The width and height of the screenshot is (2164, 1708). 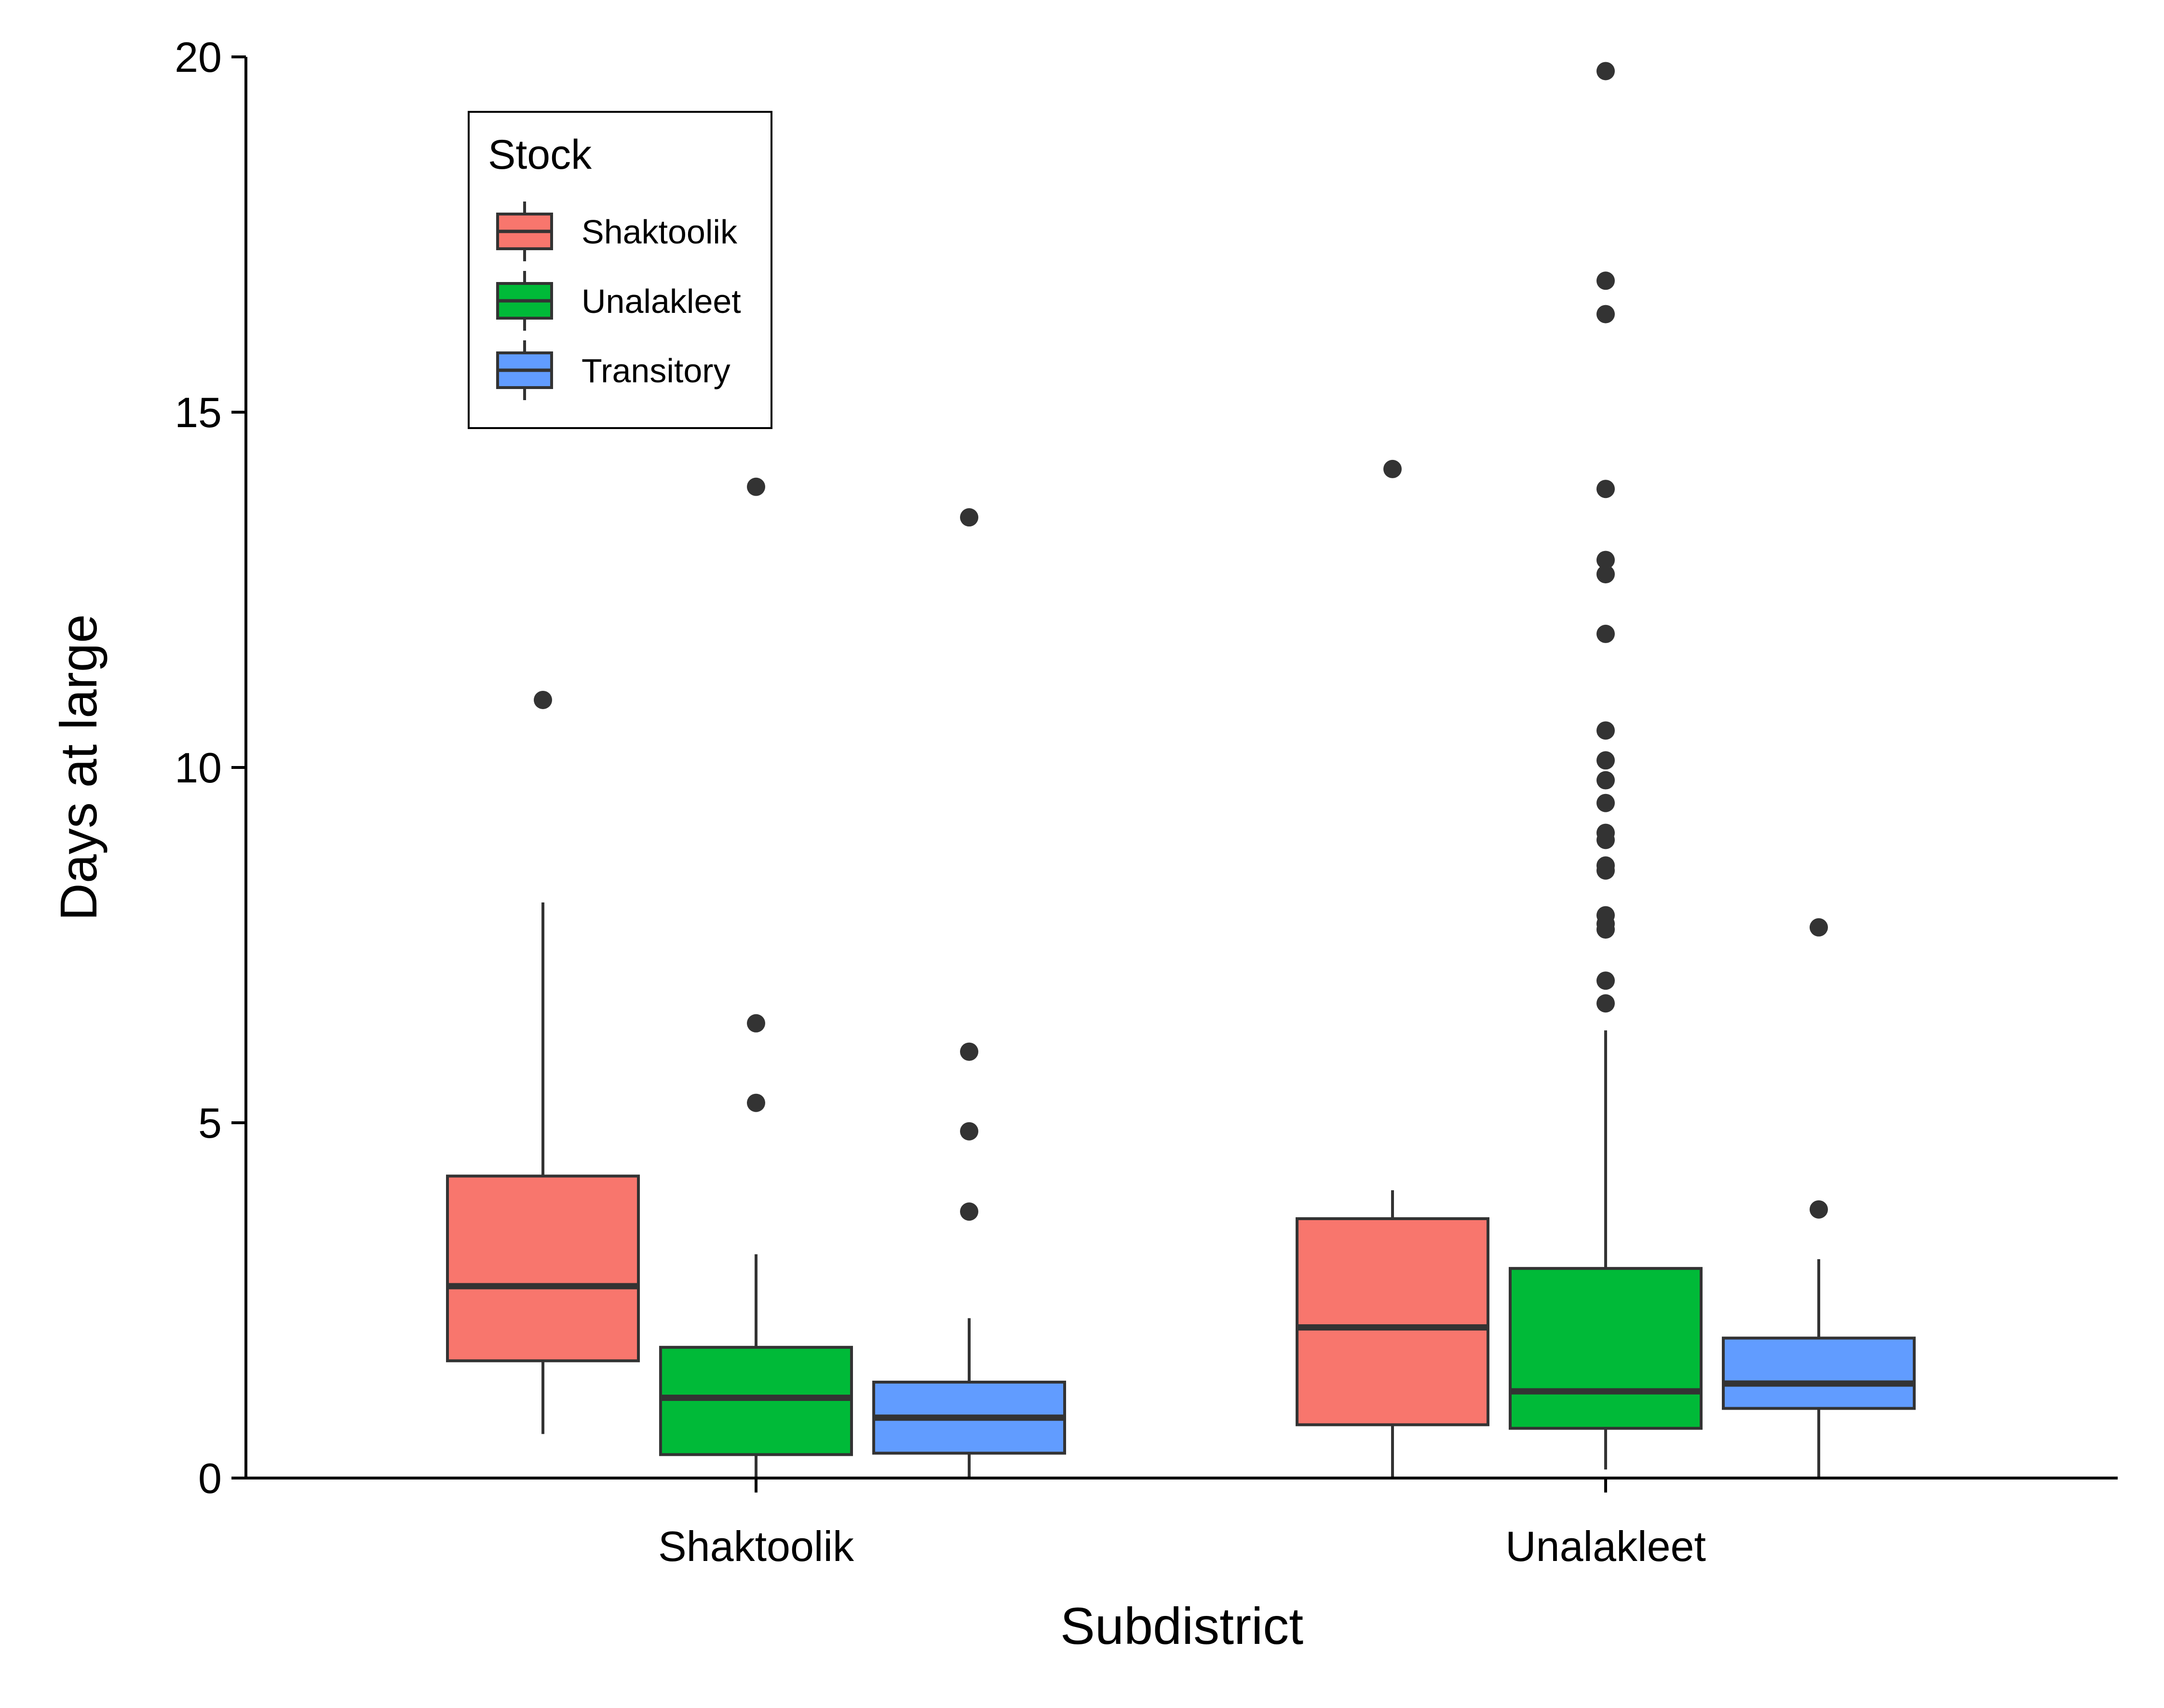 What do you see at coordinates (78, 767) in the screenshot?
I see `y-axis-title: Days at large` at bounding box center [78, 767].